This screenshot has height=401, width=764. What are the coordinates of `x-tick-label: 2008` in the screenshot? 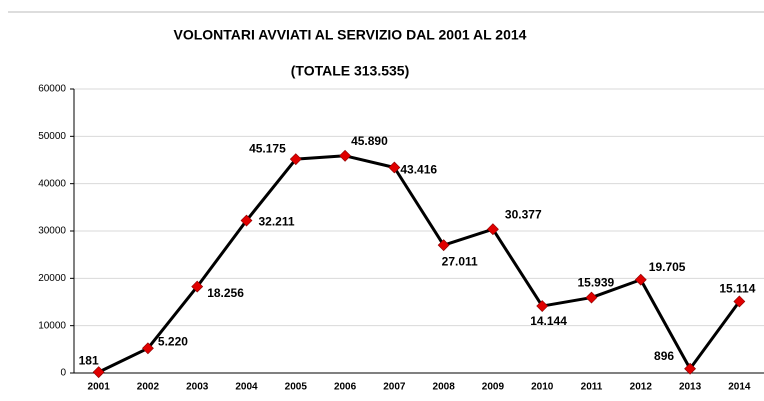 It's located at (444, 387).